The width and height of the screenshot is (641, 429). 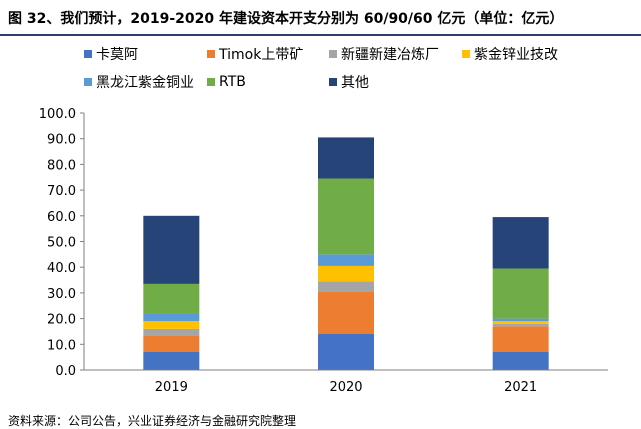 What do you see at coordinates (355, 83) in the screenshot?
I see `legend-label: 其他` at bounding box center [355, 83].